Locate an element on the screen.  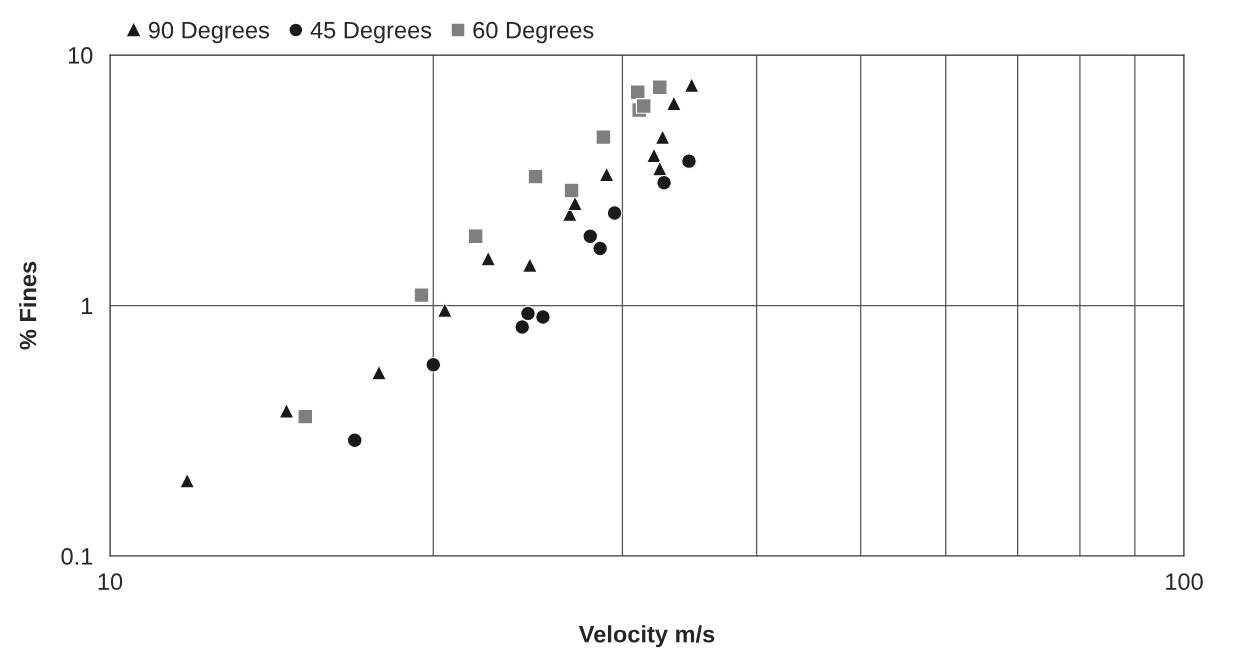
y-tick-label: 10 is located at coordinates (80, 55).